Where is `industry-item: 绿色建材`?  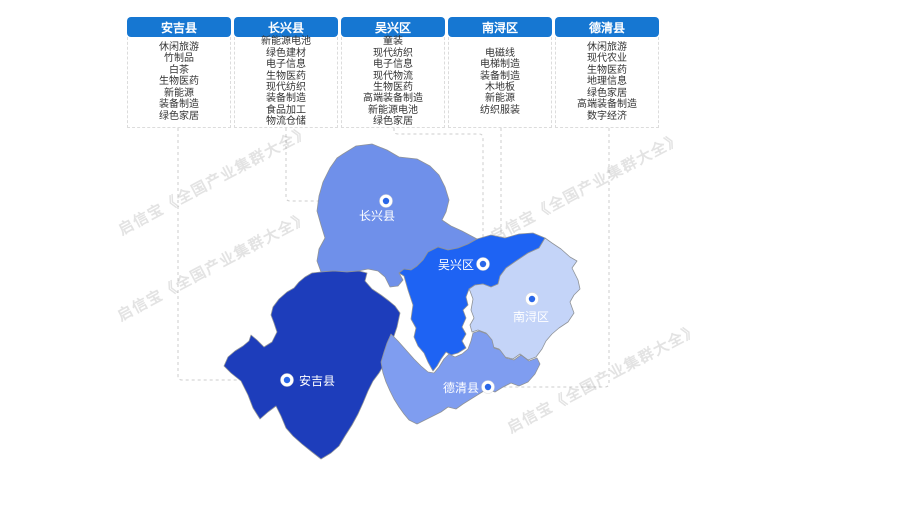 industry-item: 绿色建材 is located at coordinates (286, 53).